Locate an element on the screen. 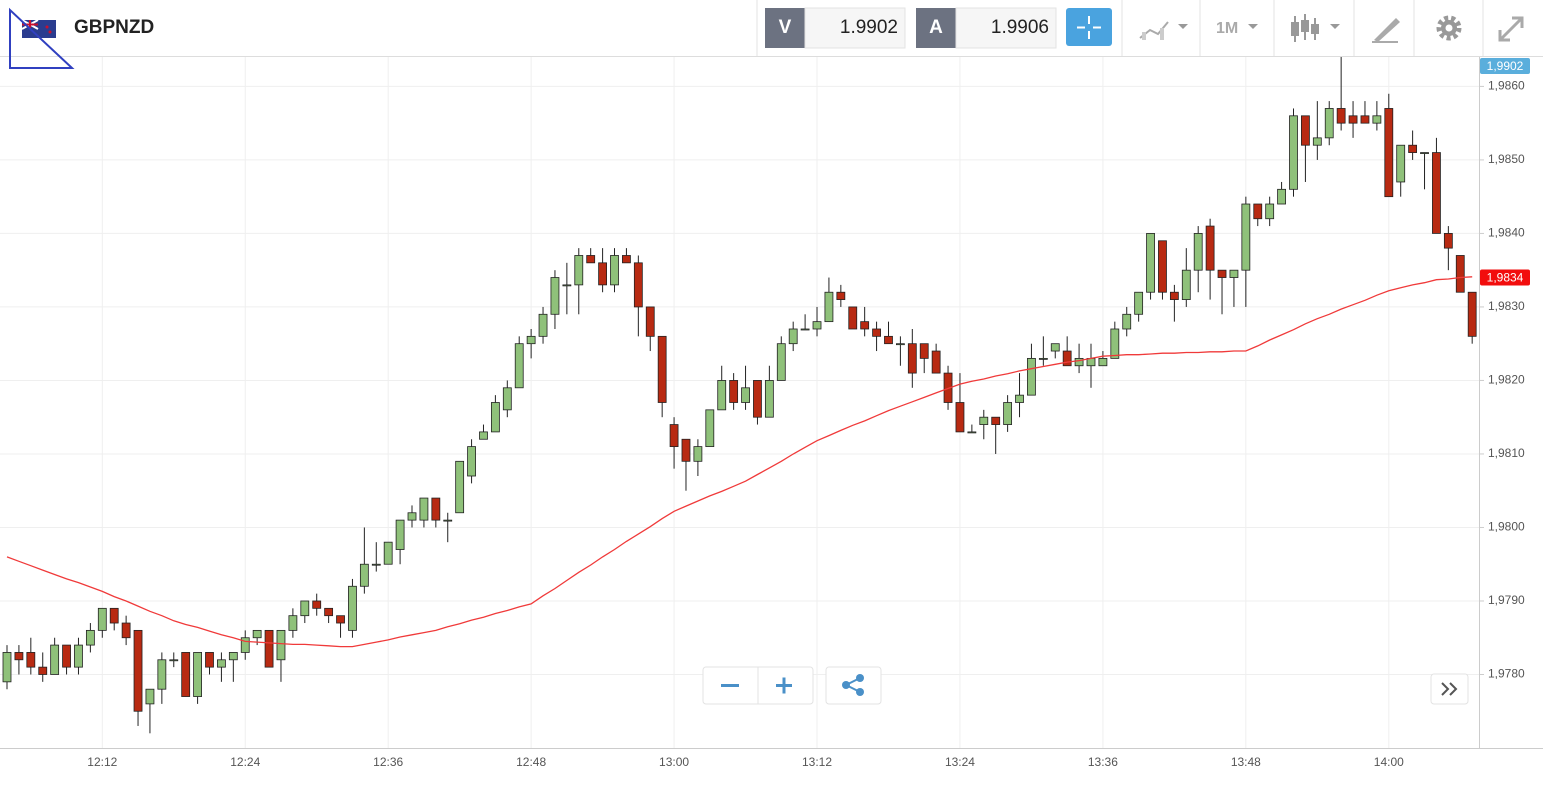  y-tick-label: 1,9810 is located at coordinates (1506, 453).